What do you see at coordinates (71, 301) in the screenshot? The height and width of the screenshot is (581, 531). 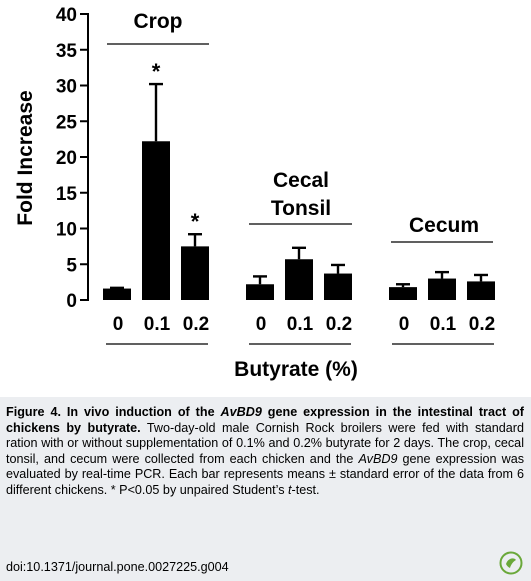 I see `y-tick-label: 0` at bounding box center [71, 301].